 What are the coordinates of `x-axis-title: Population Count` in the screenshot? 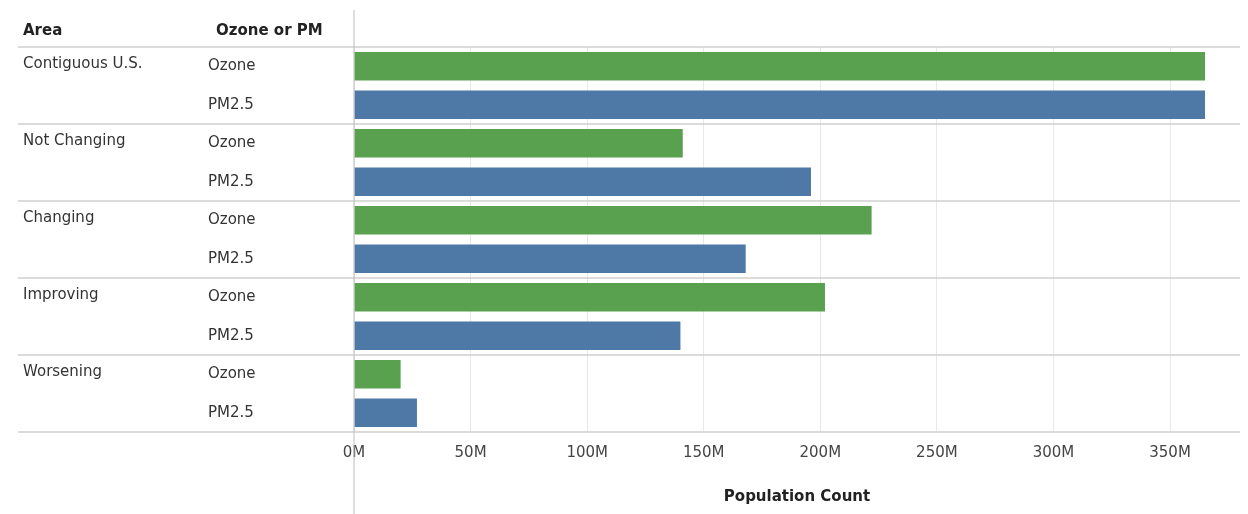 It's located at (797, 495).